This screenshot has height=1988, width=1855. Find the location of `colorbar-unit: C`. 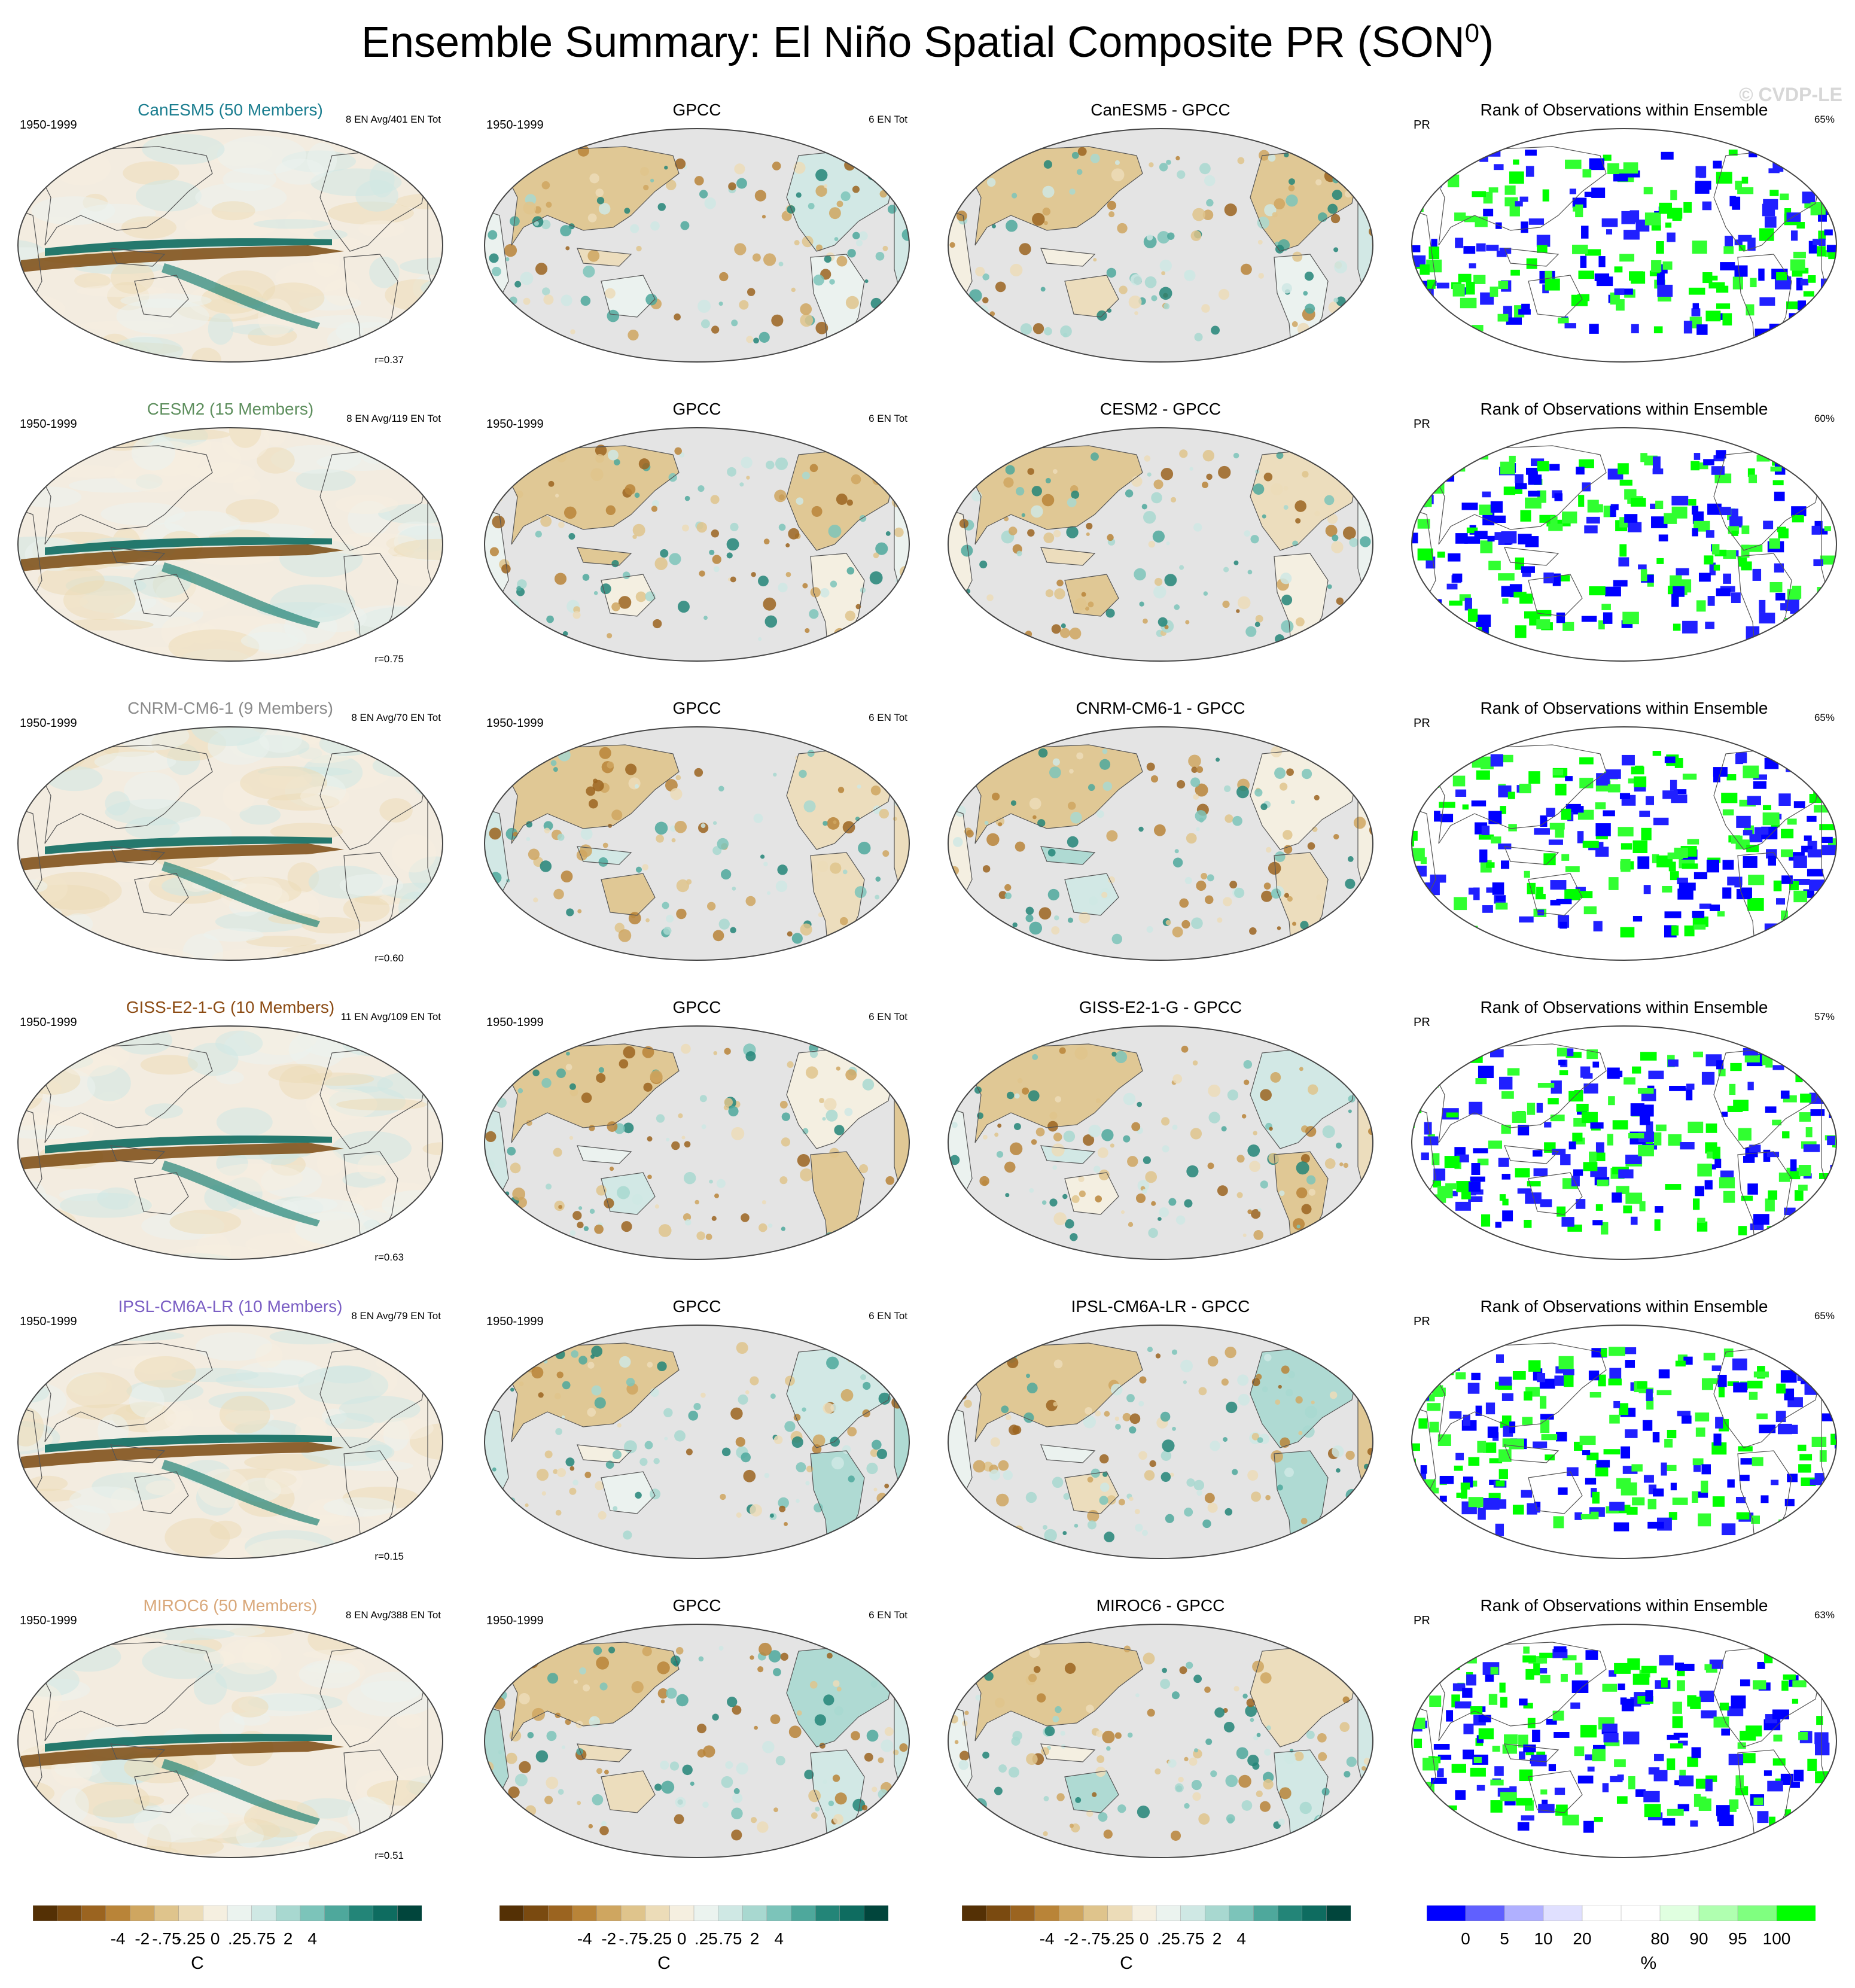

colorbar-unit: C is located at coordinates (1126, 1963).